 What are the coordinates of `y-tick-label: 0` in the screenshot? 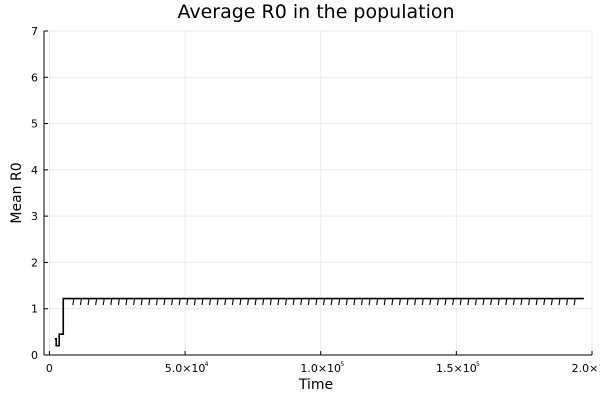 It's located at (34, 355).